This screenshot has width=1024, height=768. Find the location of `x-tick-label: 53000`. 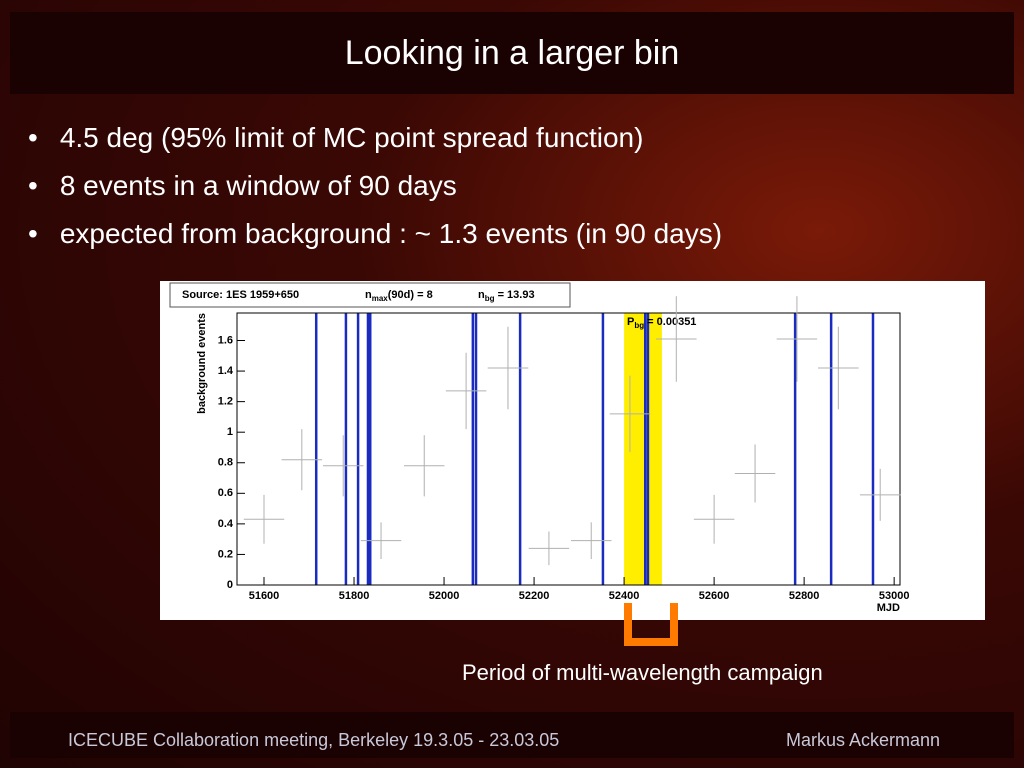

x-tick-label: 53000 is located at coordinates (894, 596).